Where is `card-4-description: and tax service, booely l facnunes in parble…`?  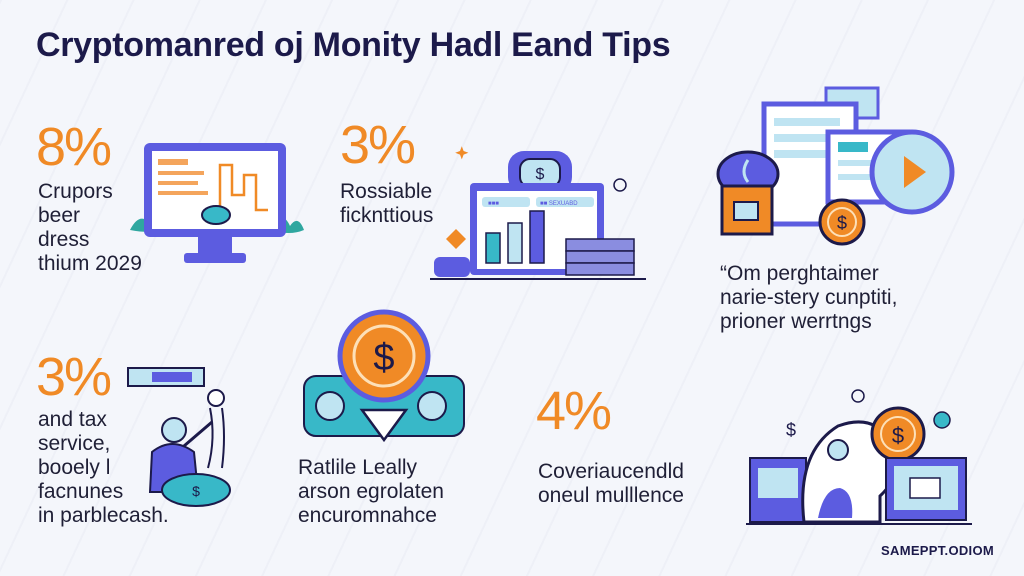 card-4-description: and tax service, booely l facnunes in parble… is located at coordinates (103, 467).